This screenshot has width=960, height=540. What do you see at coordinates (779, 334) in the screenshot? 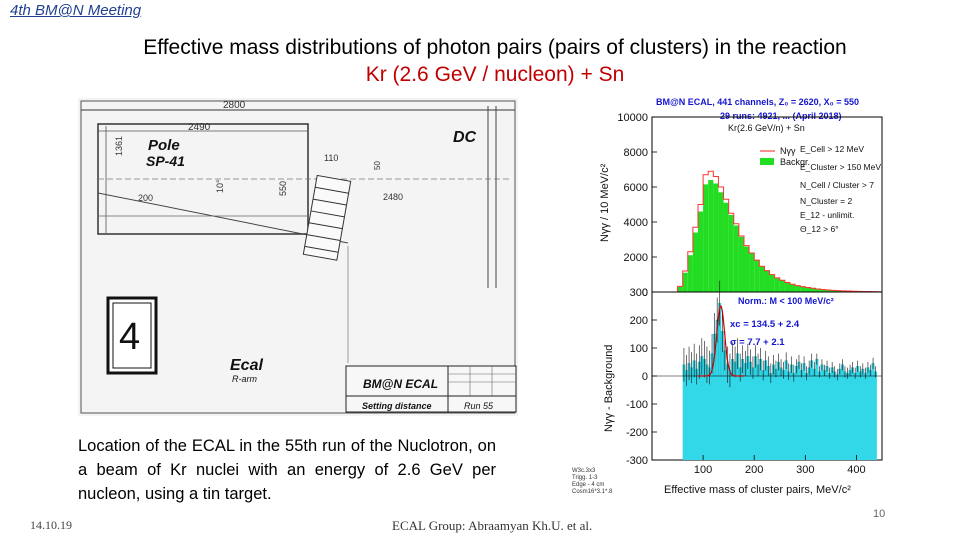
I see `bottom-errors-group` at bounding box center [779, 334].